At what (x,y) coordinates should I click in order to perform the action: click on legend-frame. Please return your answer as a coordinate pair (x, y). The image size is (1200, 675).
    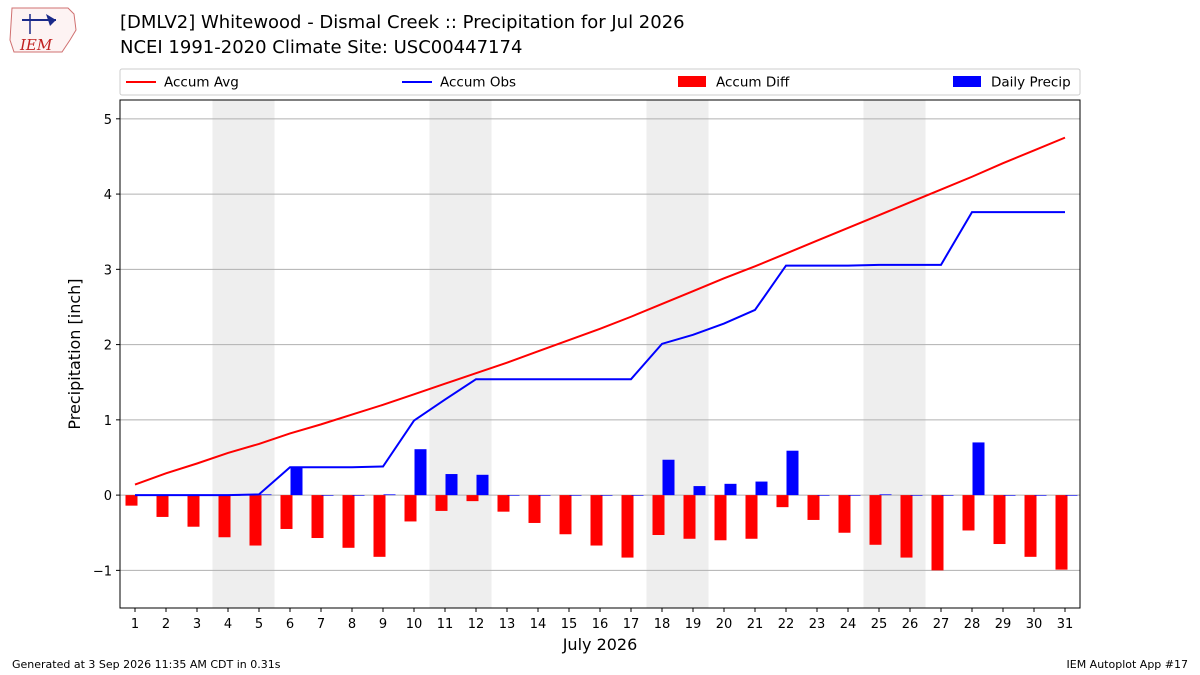
    Looking at the image, I should click on (600, 82).